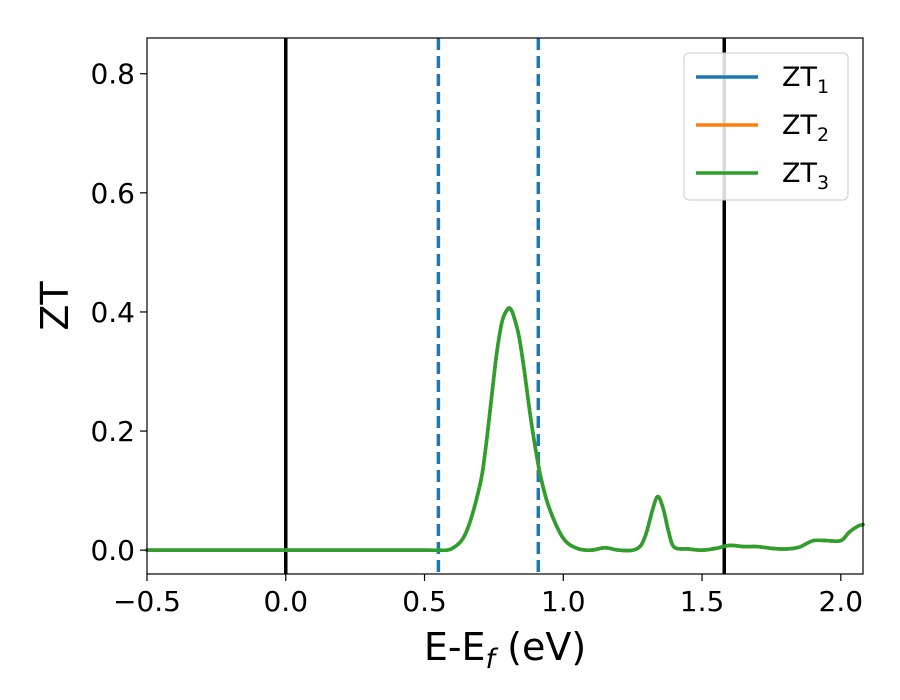  Describe the element at coordinates (563, 601) in the screenshot. I see `x-tick-label: 1.0` at that location.